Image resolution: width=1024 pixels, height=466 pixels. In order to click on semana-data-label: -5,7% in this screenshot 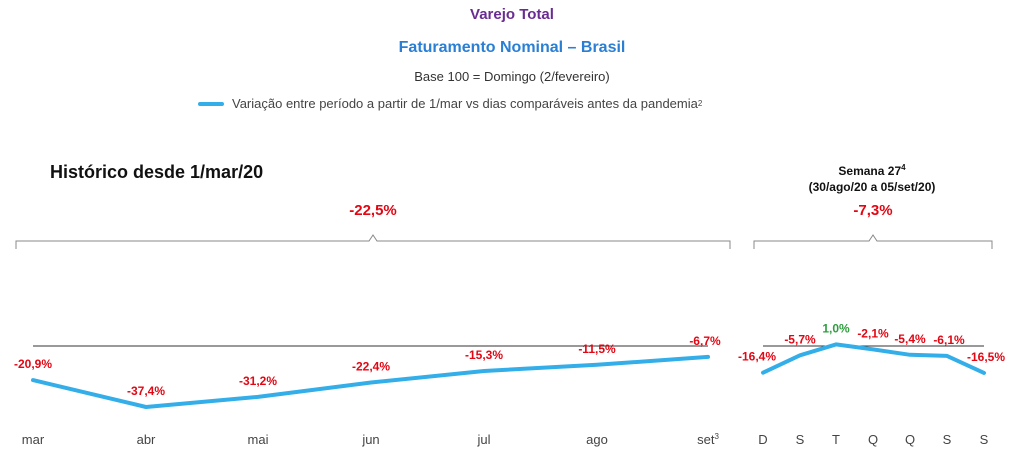, I will do `click(800, 339)`.